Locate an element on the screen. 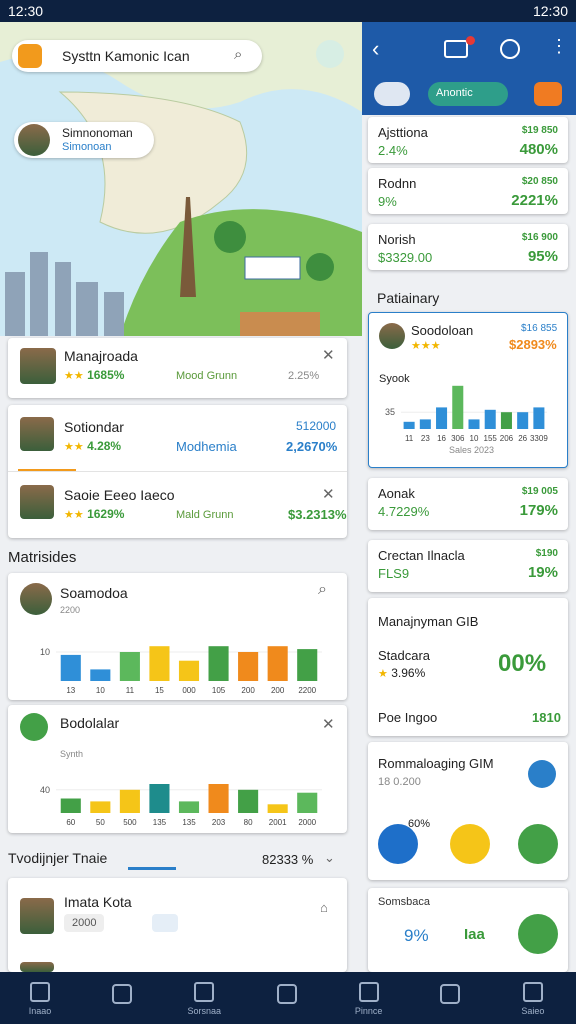 This screenshot has width=576, height=1024. bar-chart: 10 13 10 11 15 000 105 200 200 2200 is located at coordinates (181, 670).